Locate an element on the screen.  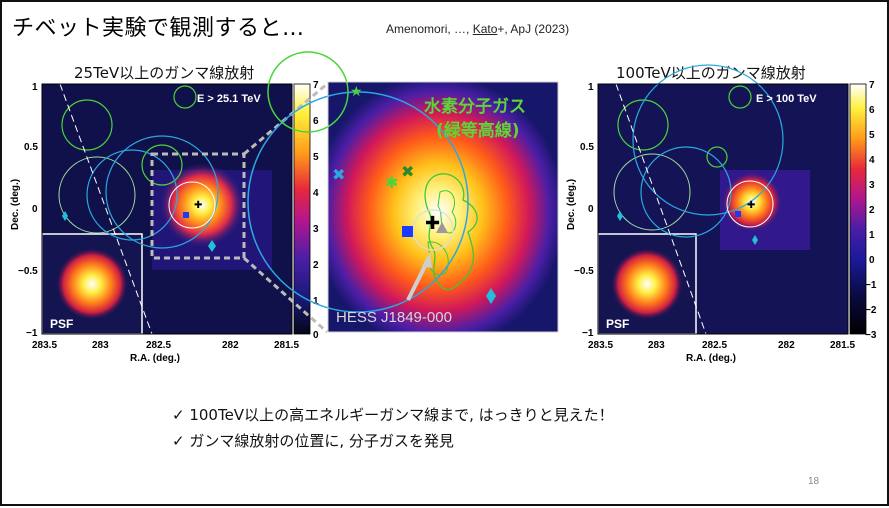
gas-label-line2: (緑等高線) is located at coordinates (478, 130).